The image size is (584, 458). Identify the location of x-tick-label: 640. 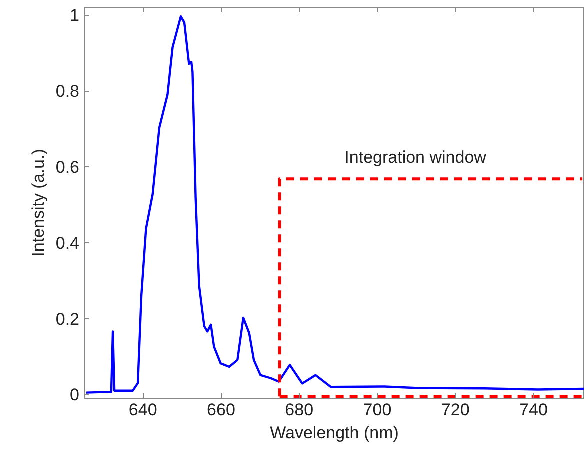
(143, 410).